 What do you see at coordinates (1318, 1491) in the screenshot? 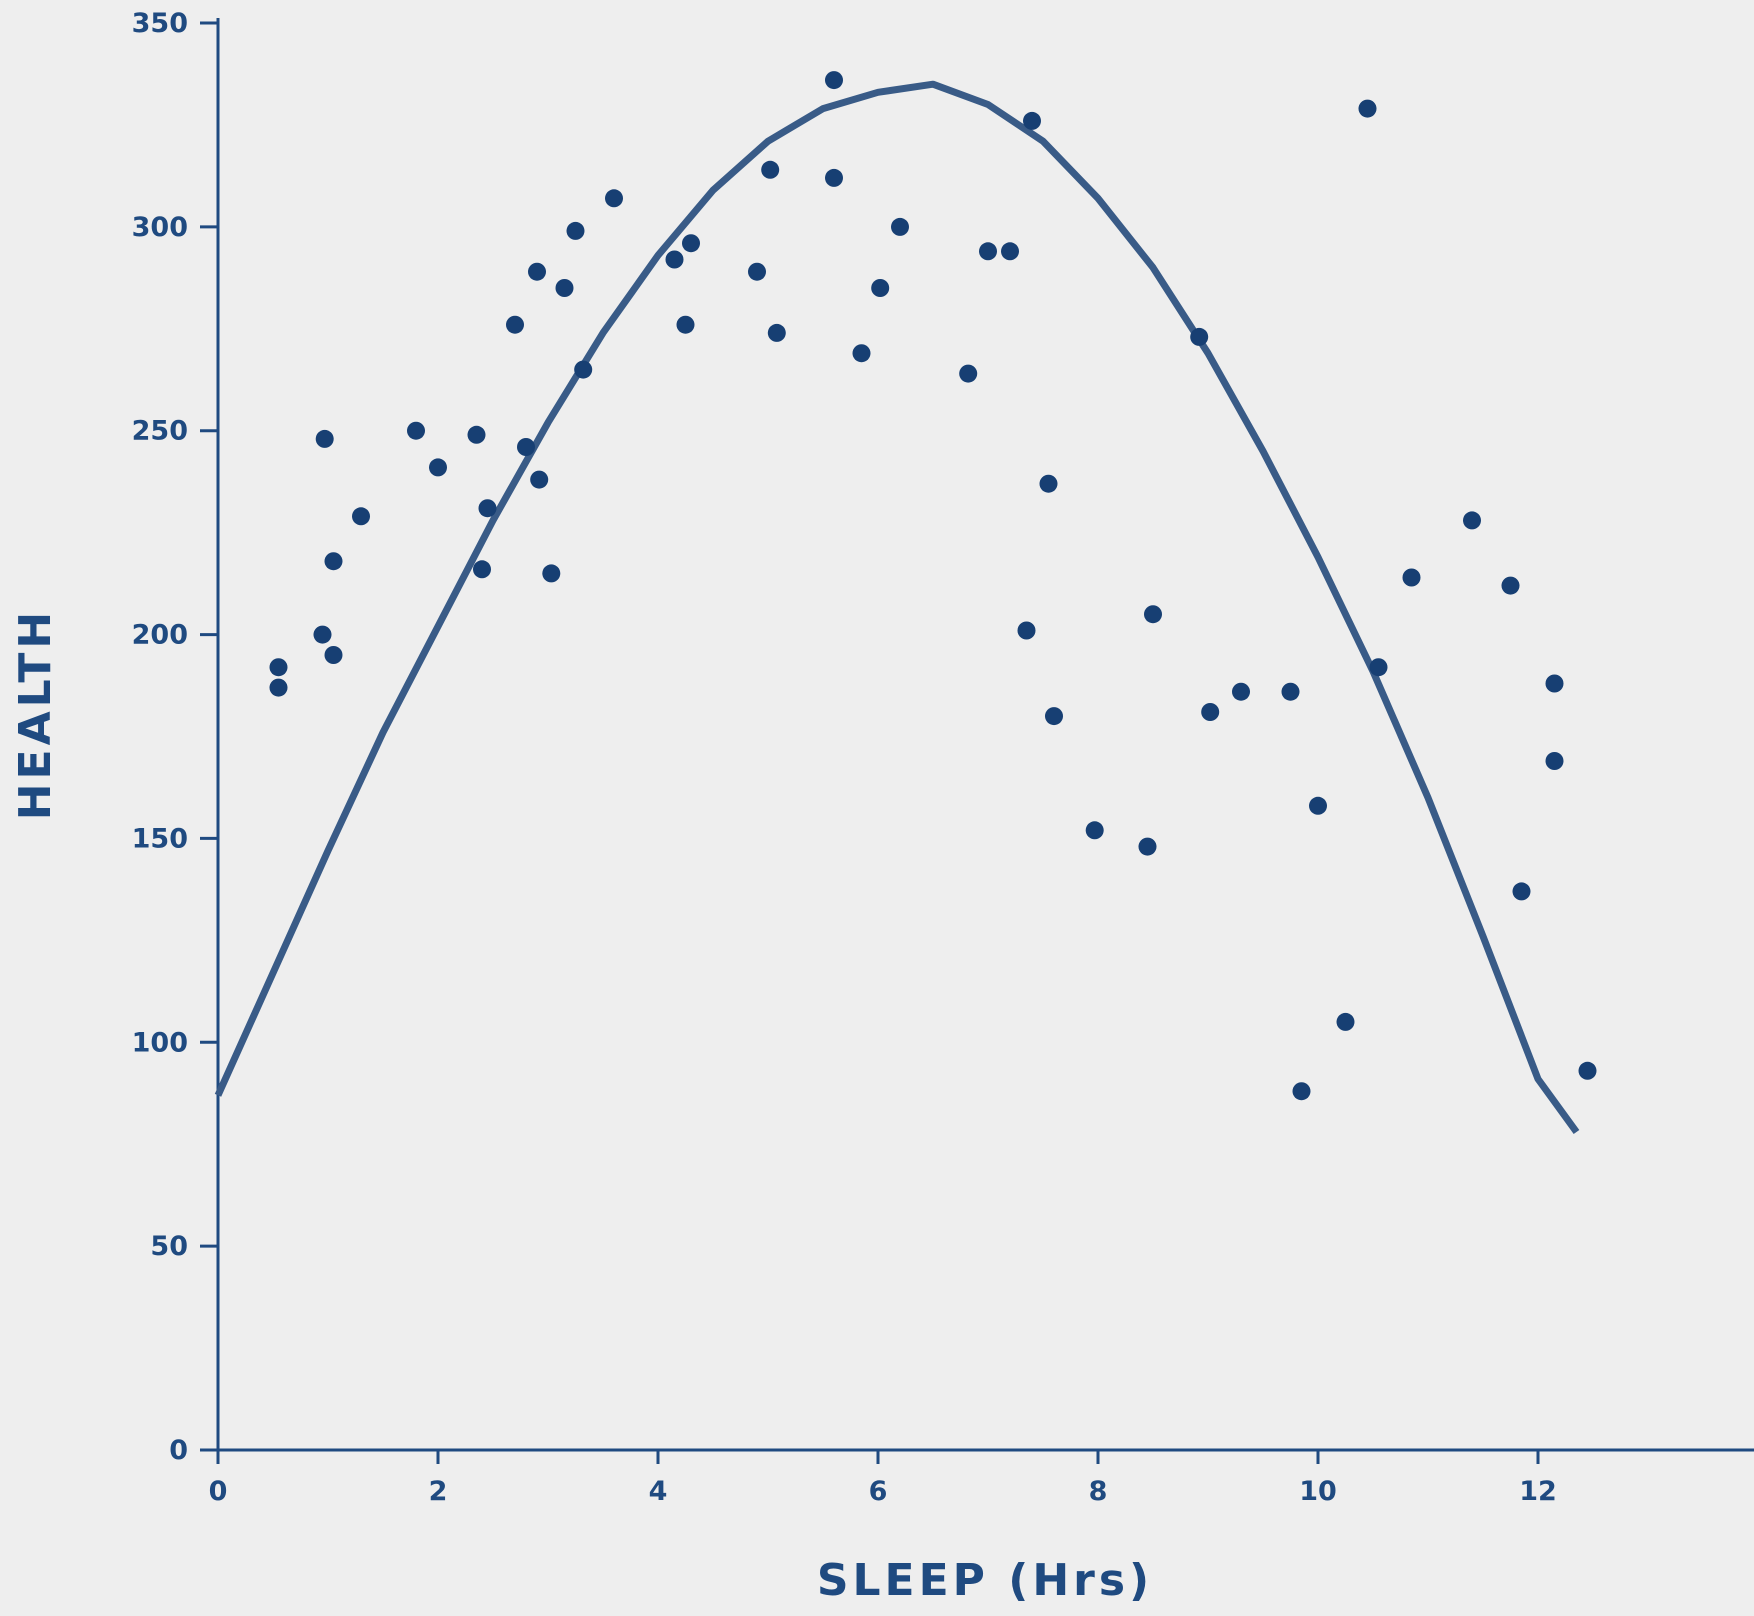
I see `x-tick-label: 10` at bounding box center [1318, 1491].